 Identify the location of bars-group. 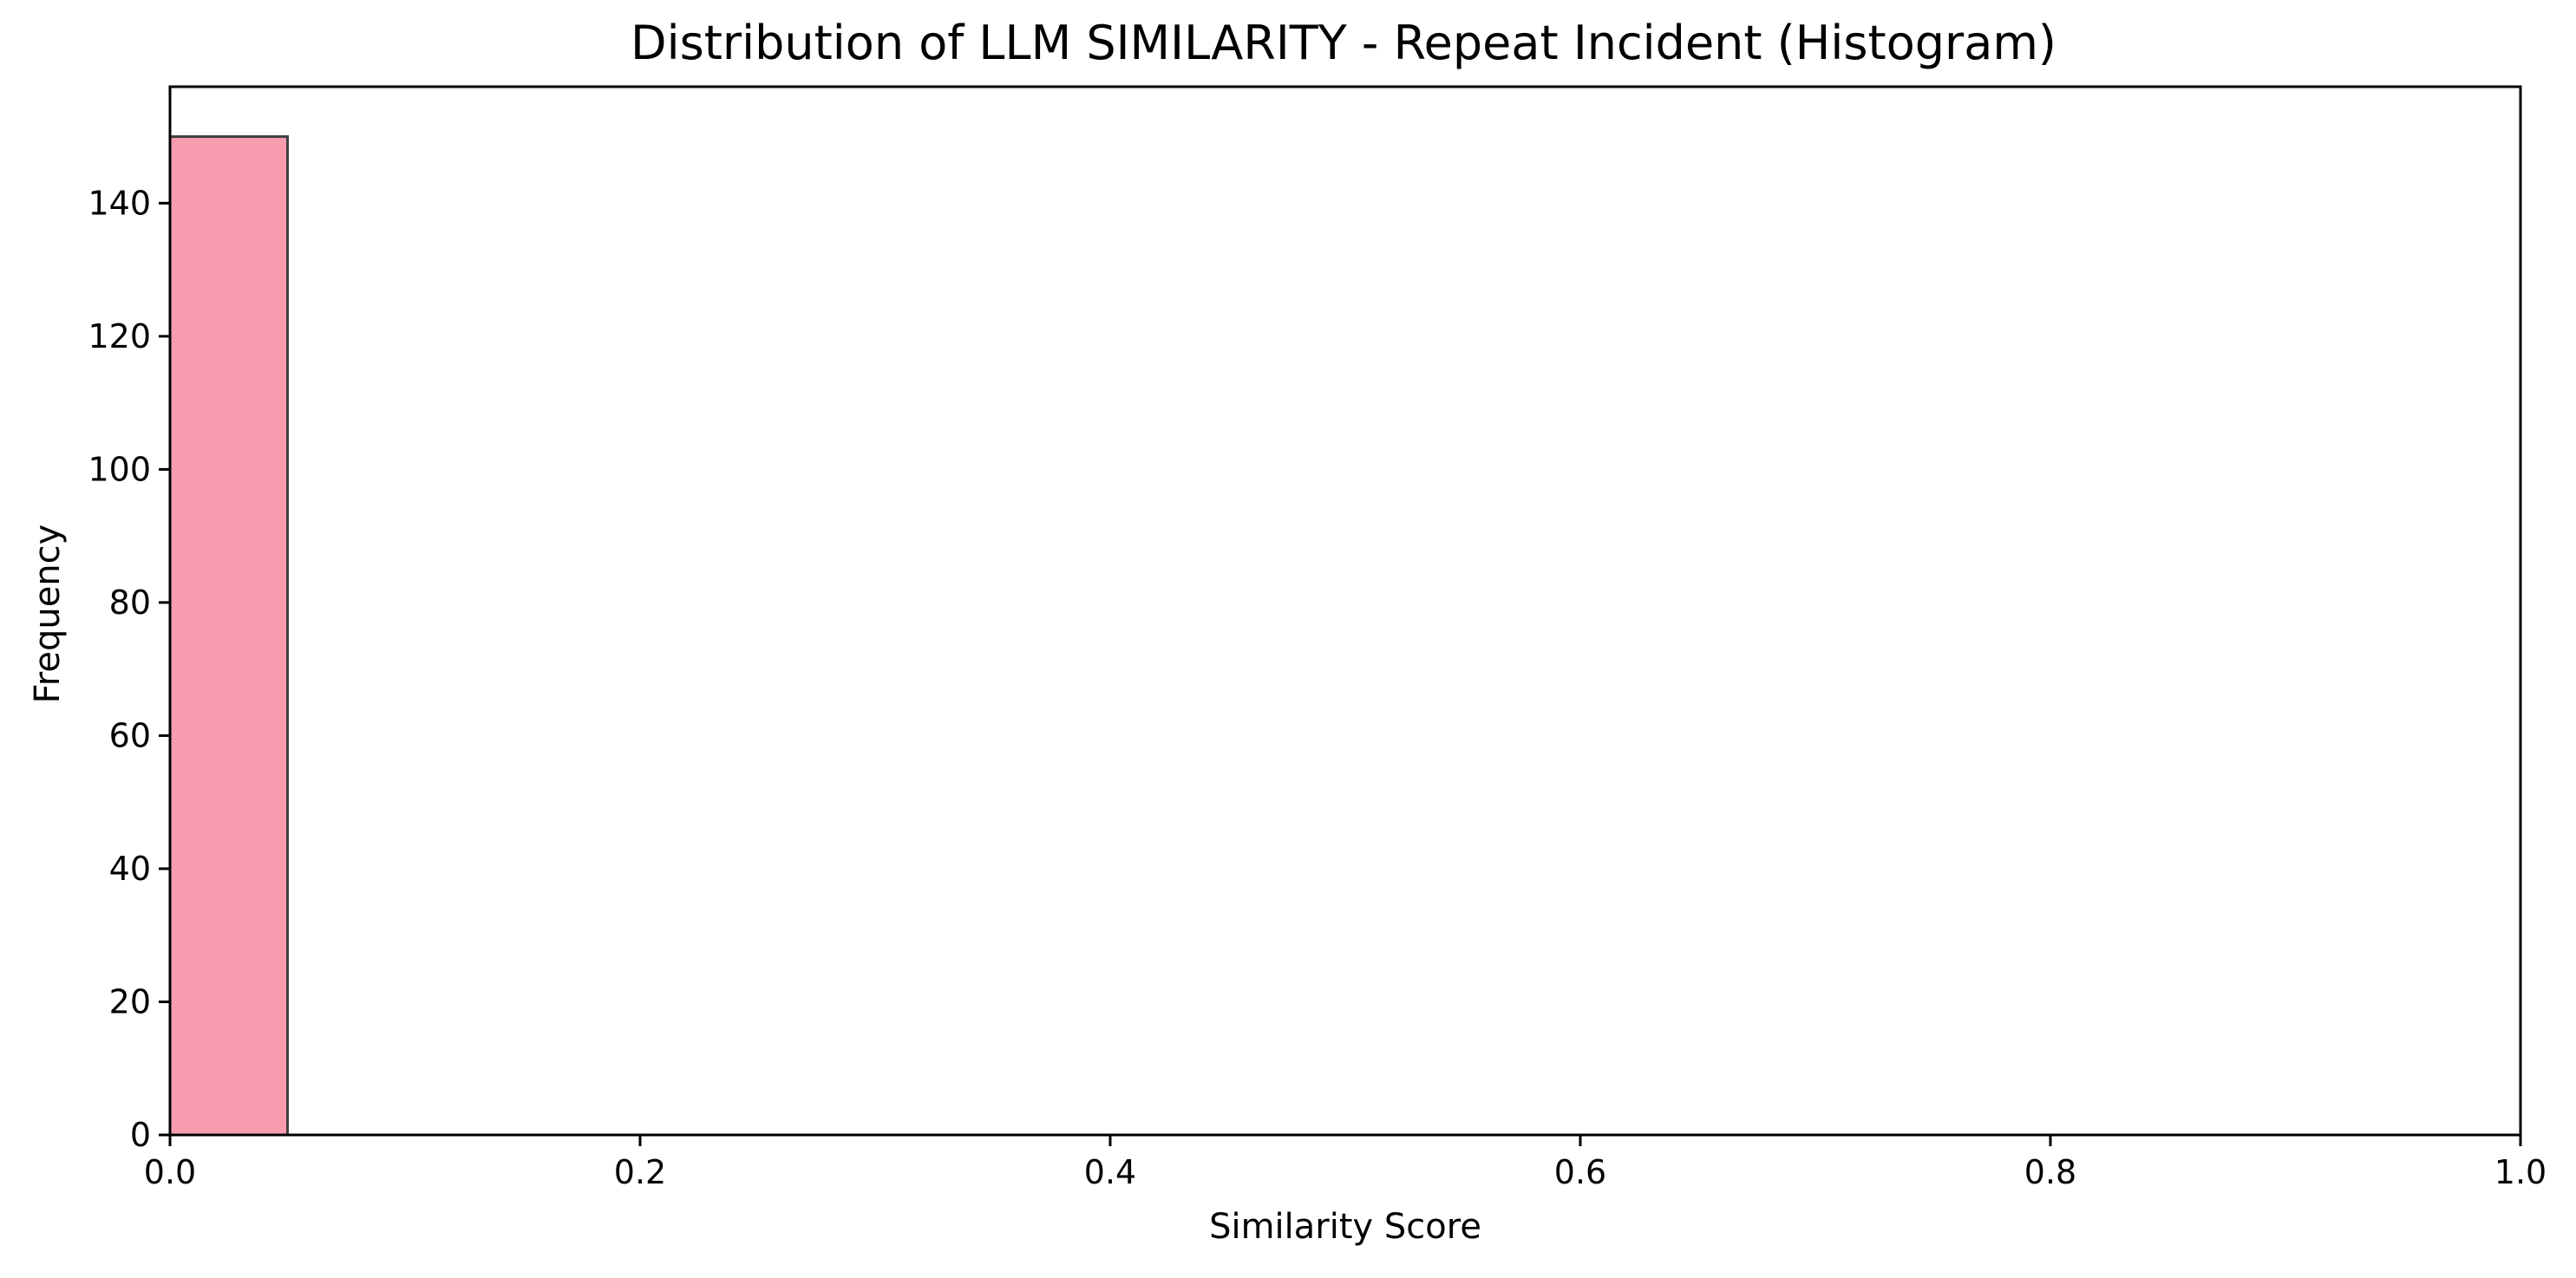
(228, 636).